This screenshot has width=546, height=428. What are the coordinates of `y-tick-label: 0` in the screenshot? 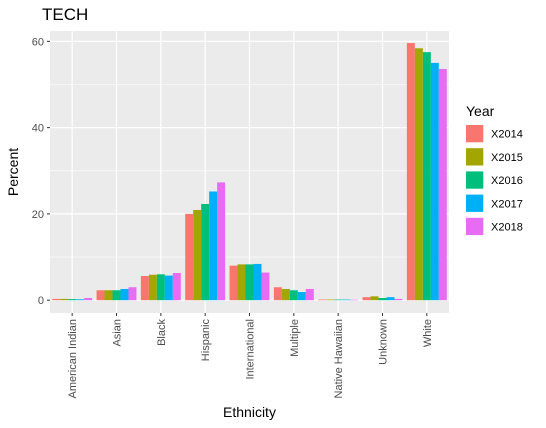 It's located at (41, 301).